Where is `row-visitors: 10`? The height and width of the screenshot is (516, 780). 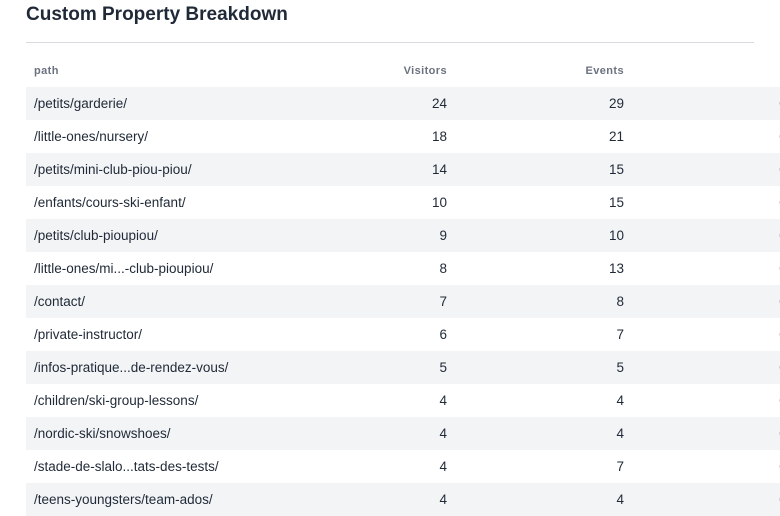 row-visitors: 10 is located at coordinates (439, 202).